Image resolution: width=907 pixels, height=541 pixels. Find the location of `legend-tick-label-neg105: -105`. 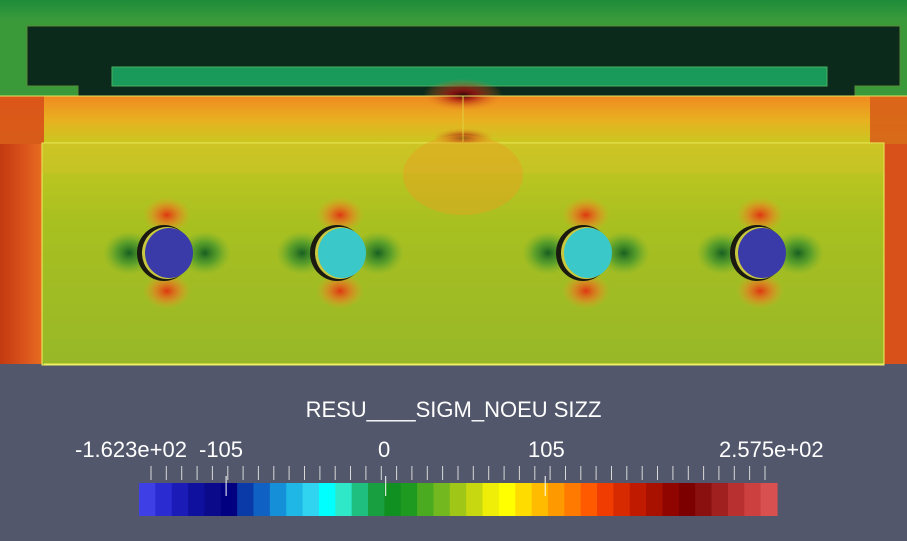

legend-tick-label-neg105: -105 is located at coordinates (221, 449).